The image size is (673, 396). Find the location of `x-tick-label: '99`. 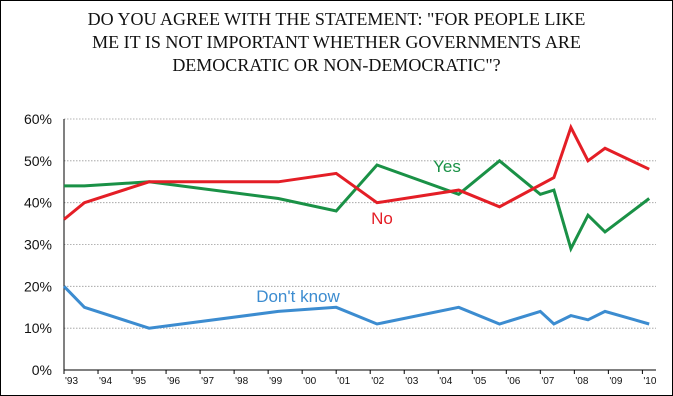

x-tick-label: '99 is located at coordinates (275, 381).